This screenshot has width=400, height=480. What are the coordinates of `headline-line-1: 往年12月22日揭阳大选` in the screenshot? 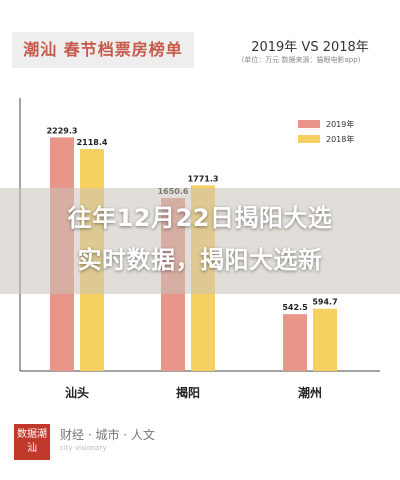 It's located at (200, 218).